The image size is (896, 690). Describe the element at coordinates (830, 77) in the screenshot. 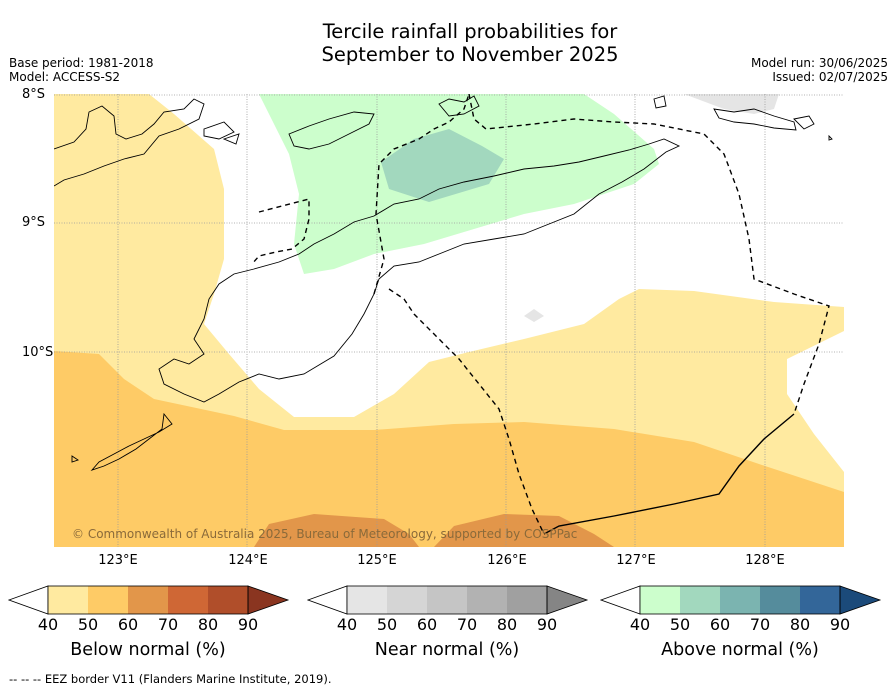

I see `issued-date: Issued: 02/07/2025` at that location.